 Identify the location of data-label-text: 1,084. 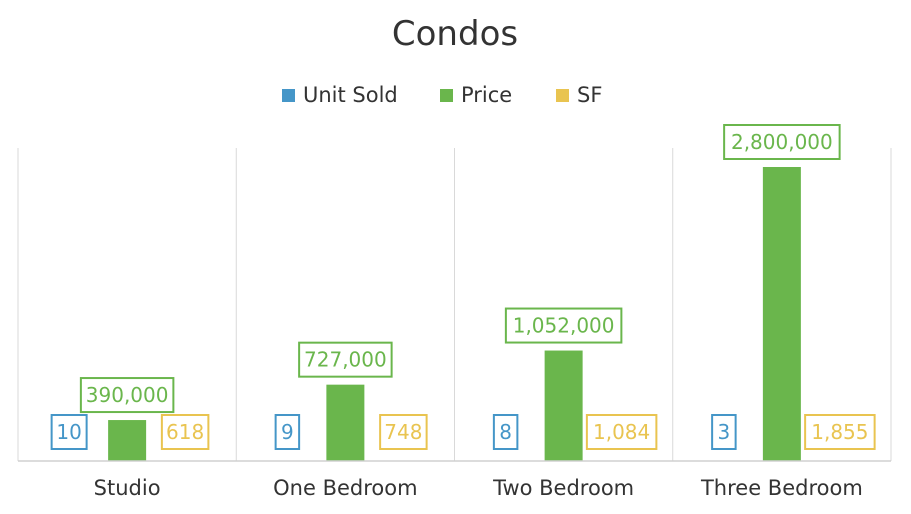
(621, 432).